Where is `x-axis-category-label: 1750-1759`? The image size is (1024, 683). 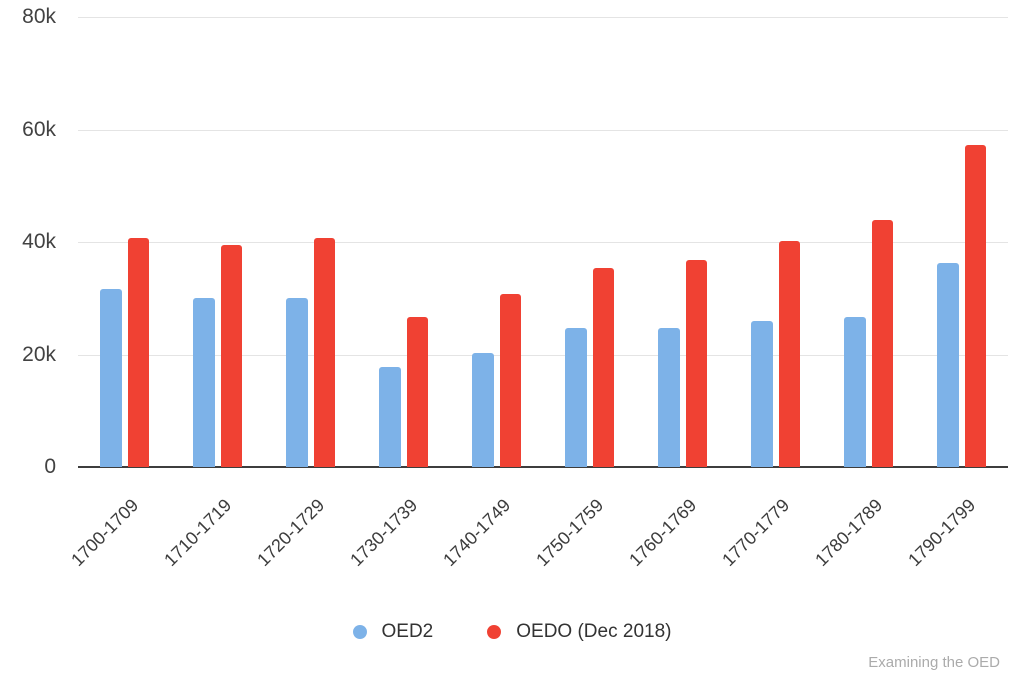
x-axis-category-label: 1750-1759 is located at coordinates (570, 533).